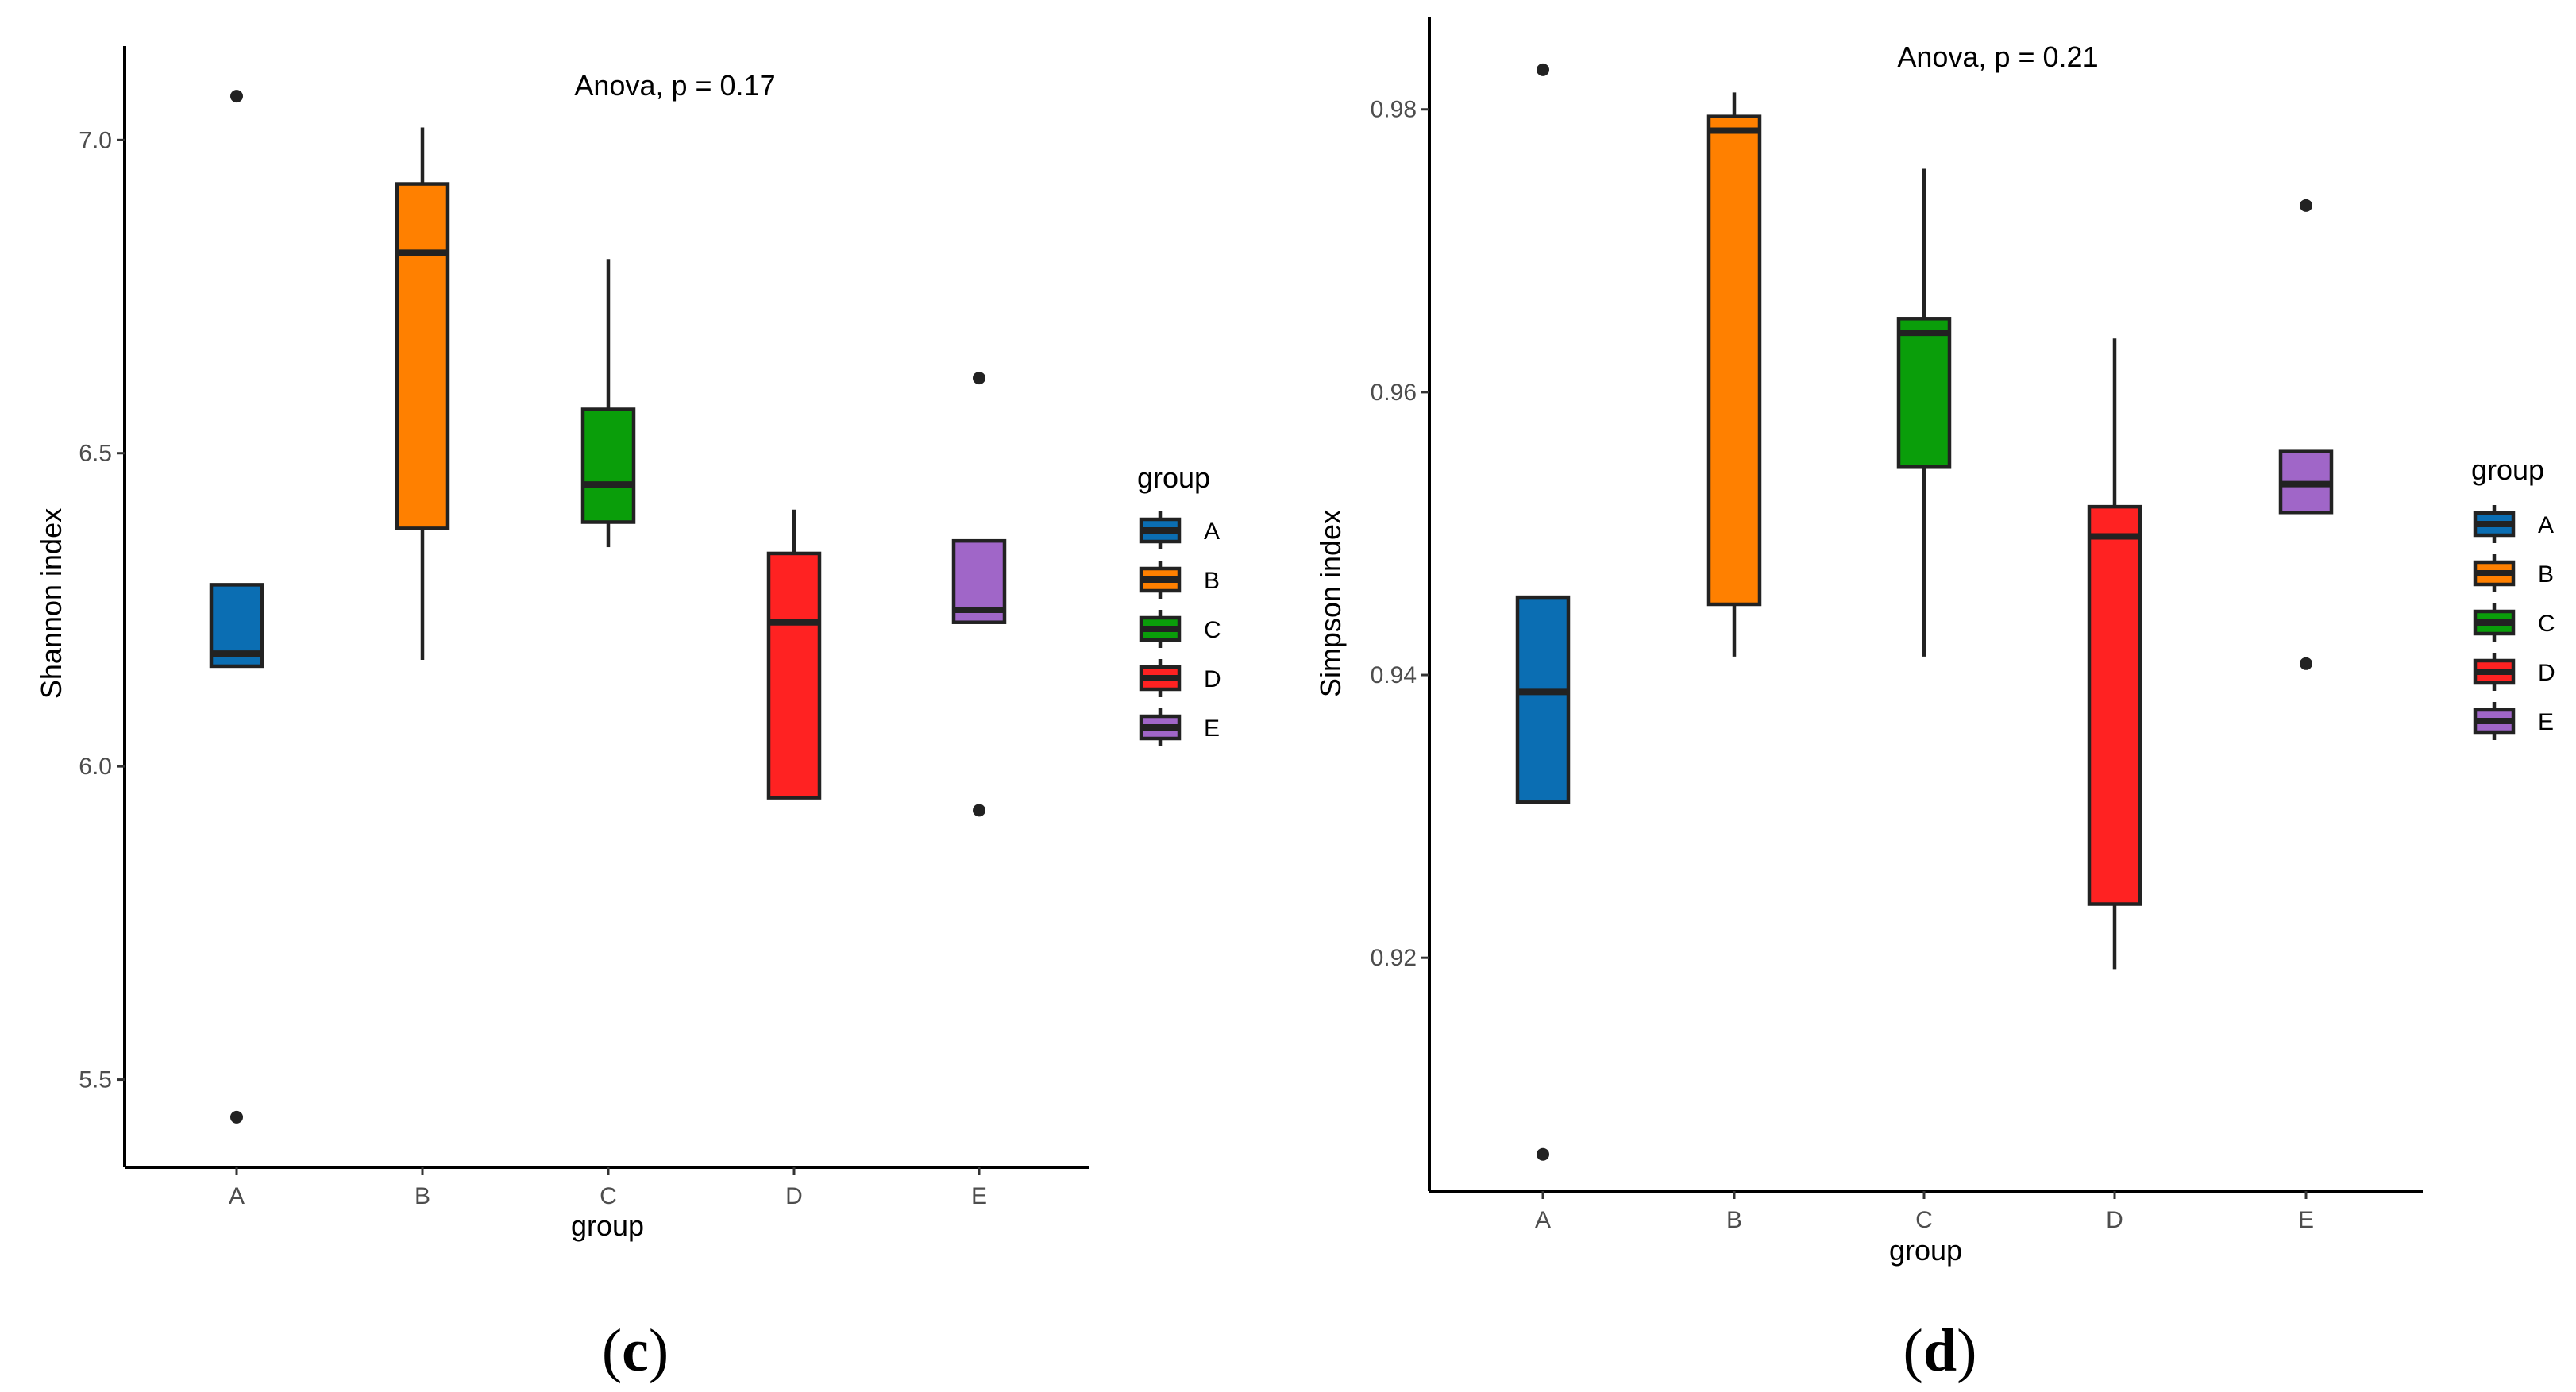  I want to click on y-axis-title: Simpson index, so click(1330, 603).